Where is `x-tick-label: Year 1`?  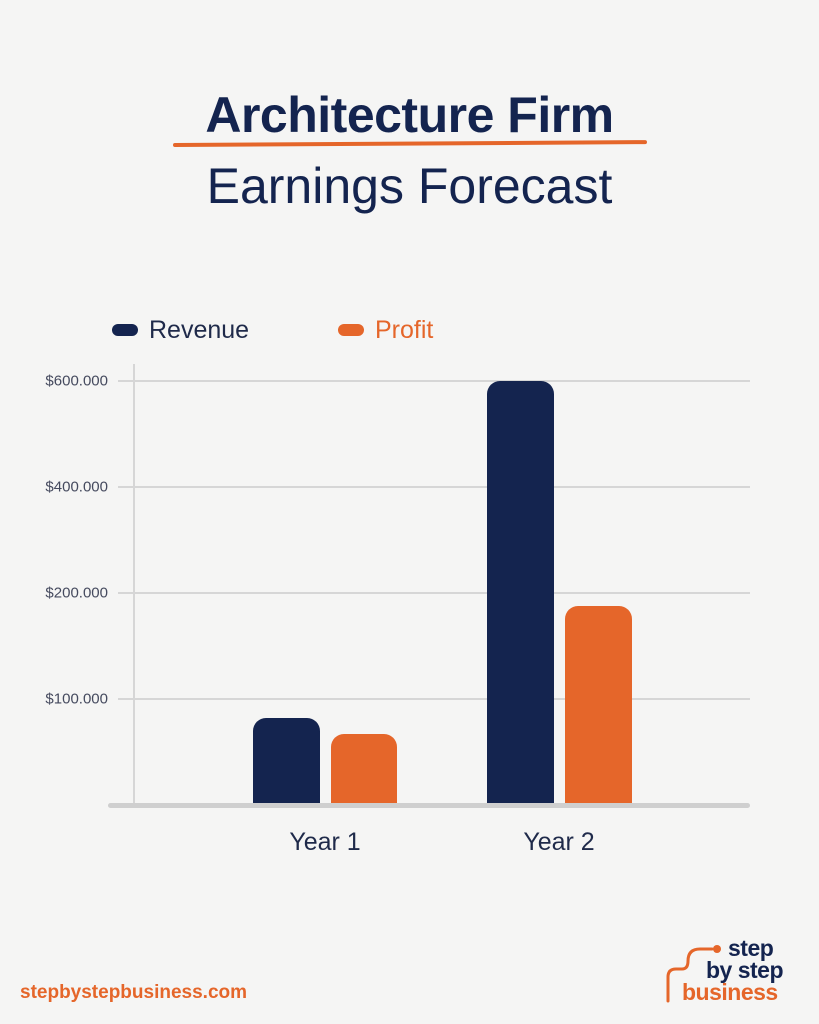
x-tick-label: Year 1 is located at coordinates (325, 842).